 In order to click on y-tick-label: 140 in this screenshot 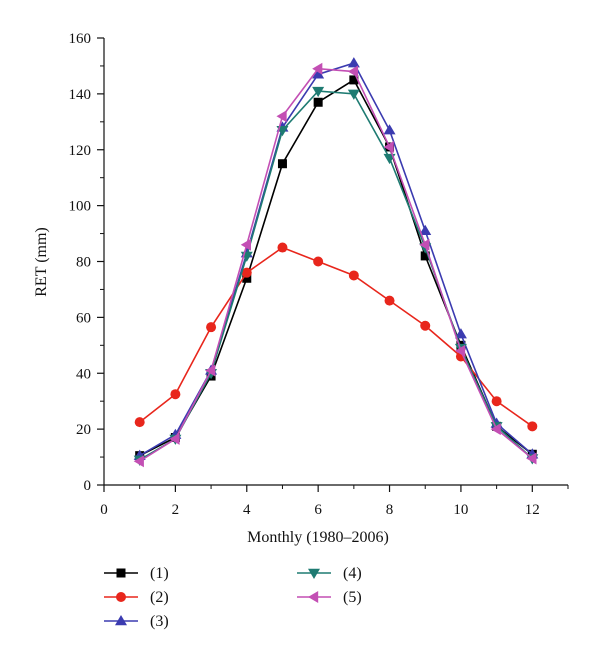, I will do `click(80, 95)`.